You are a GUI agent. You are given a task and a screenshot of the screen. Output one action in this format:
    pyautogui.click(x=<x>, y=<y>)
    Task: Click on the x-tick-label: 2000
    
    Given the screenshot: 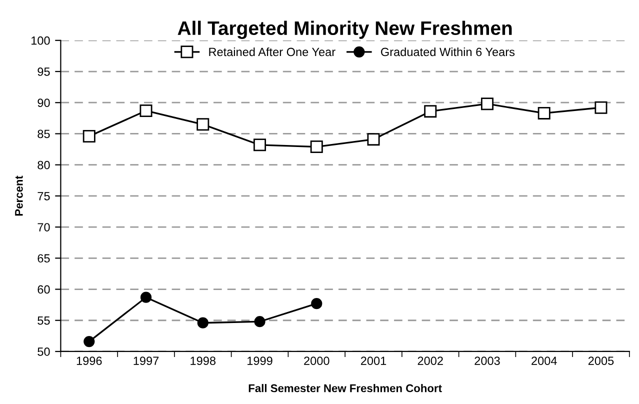 What is the action you would take?
    pyautogui.click(x=317, y=361)
    